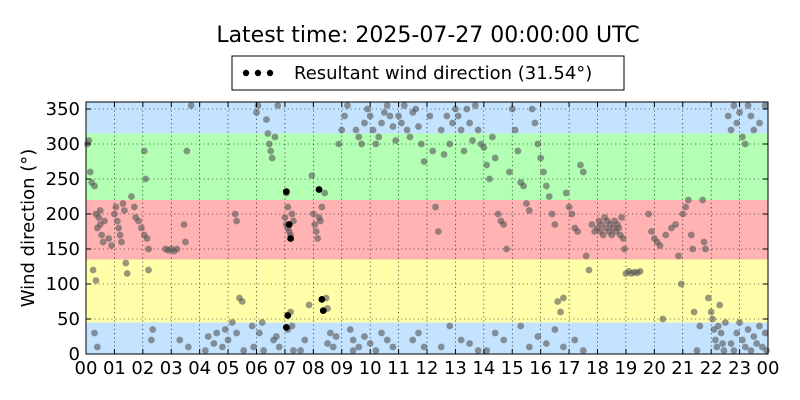 The height and width of the screenshot is (400, 800). What do you see at coordinates (427, 35) in the screenshot?
I see `chart-title: Latest time: 2025-07-27 00:00:00 UTC` at bounding box center [427, 35].